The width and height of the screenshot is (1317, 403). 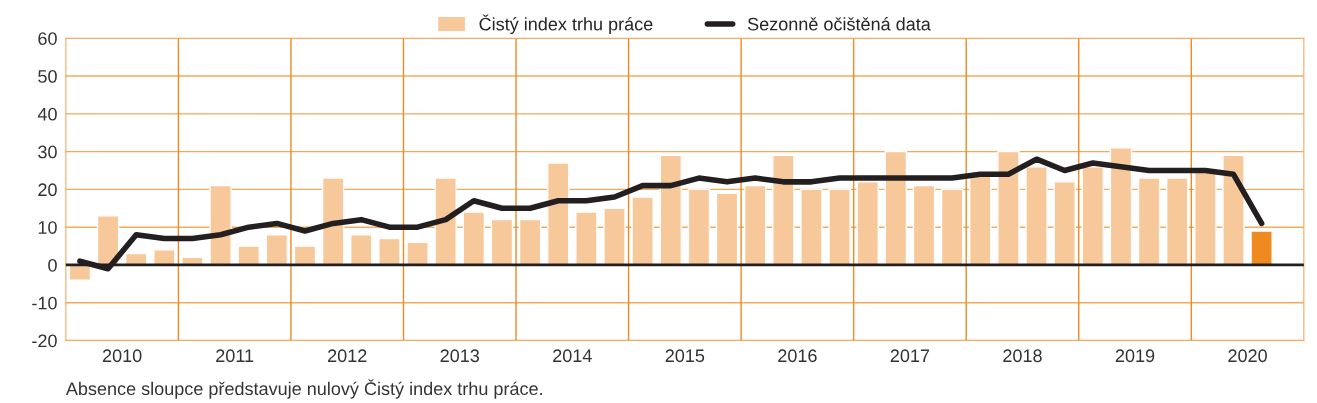 I want to click on x-tick-label: 2014, so click(x=572, y=356).